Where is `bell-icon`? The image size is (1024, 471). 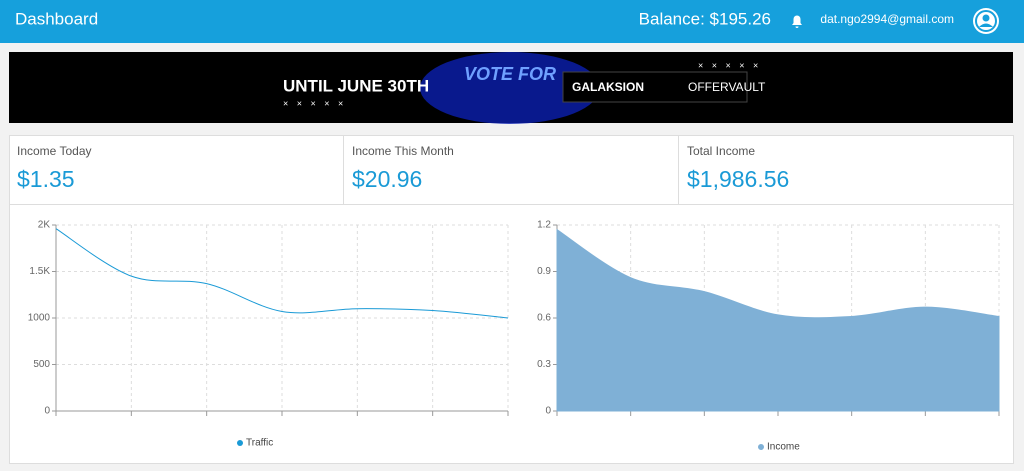
bell-icon is located at coordinates (797, 22).